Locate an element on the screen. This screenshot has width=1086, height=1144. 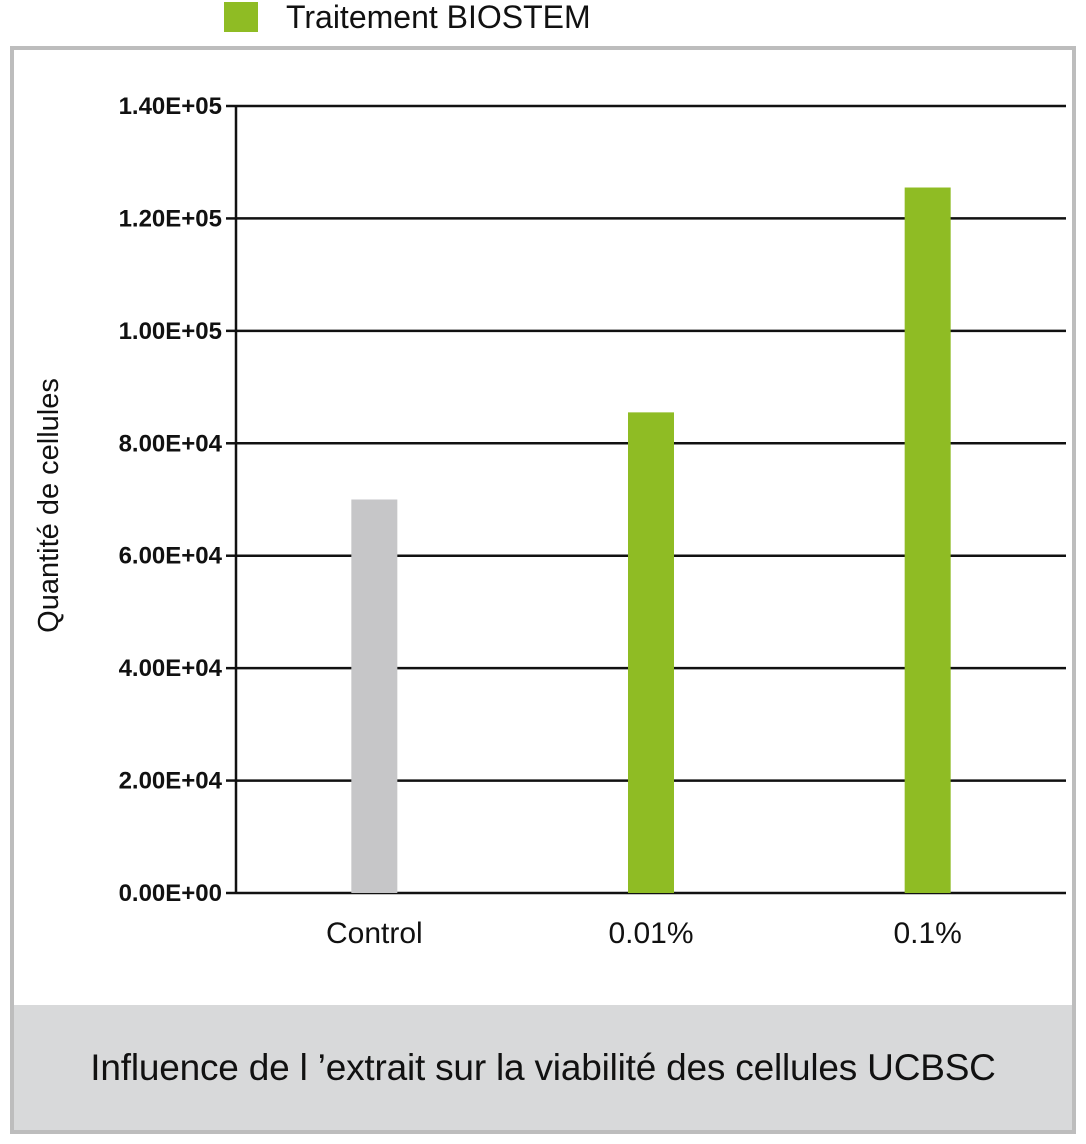
y-tick-label: 6.00E+04 is located at coordinates (171, 556).